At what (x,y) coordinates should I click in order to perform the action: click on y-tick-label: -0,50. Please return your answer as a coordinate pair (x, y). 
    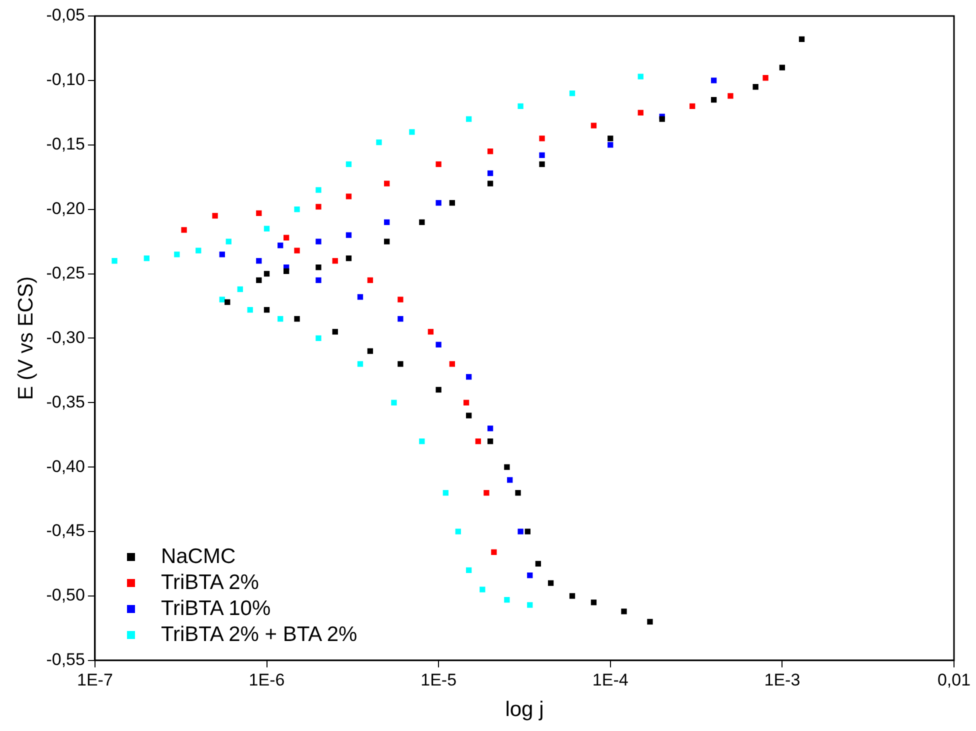
    Looking at the image, I should click on (65, 595).